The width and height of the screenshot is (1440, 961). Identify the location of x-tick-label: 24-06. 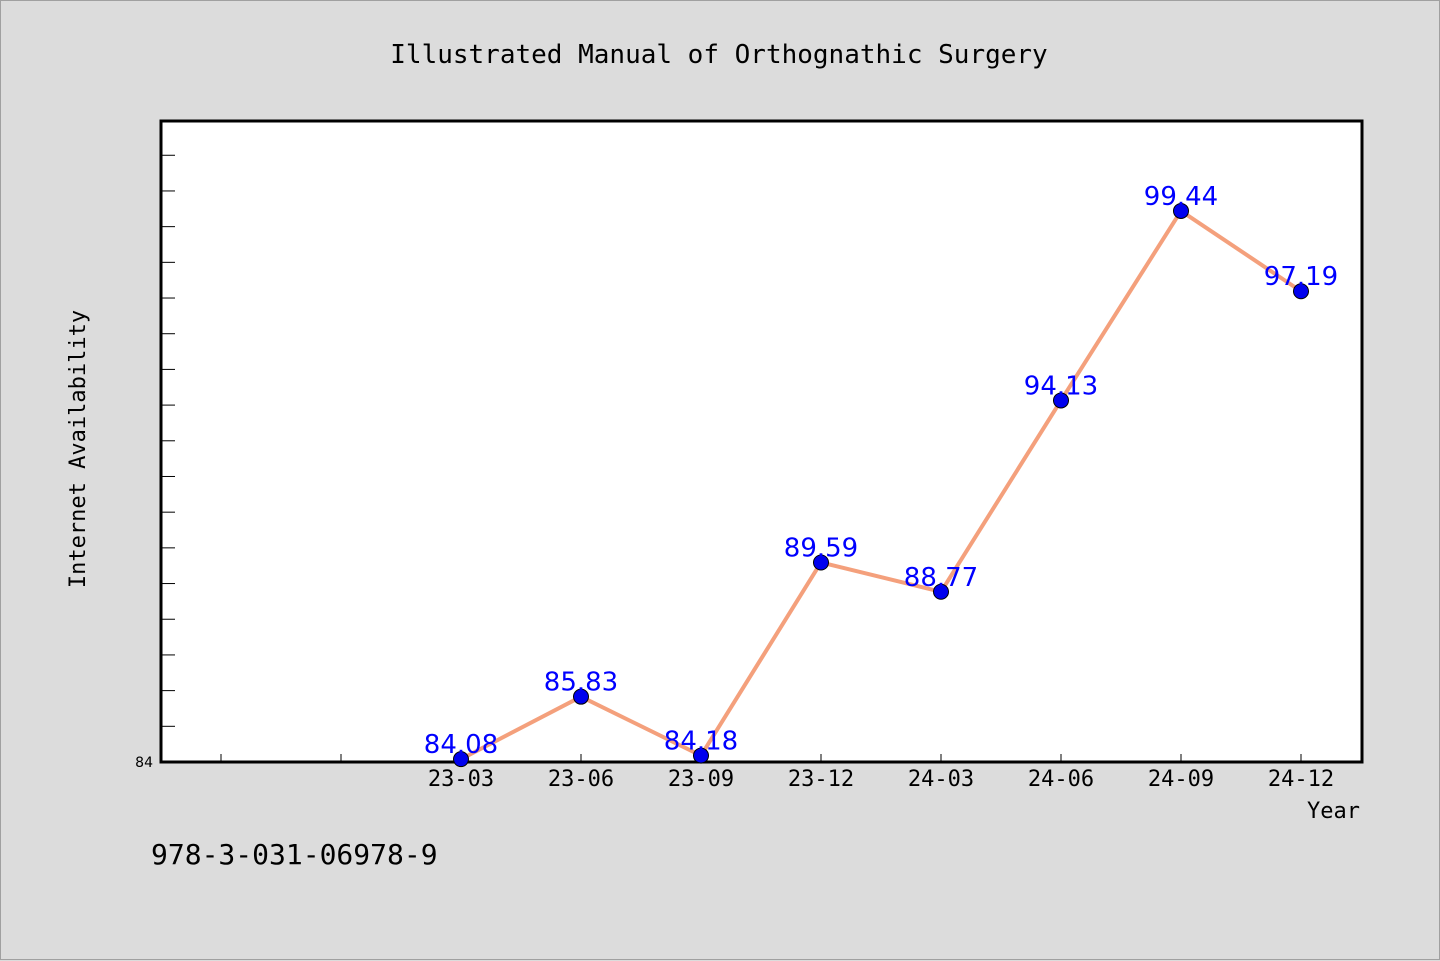
(1061, 779).